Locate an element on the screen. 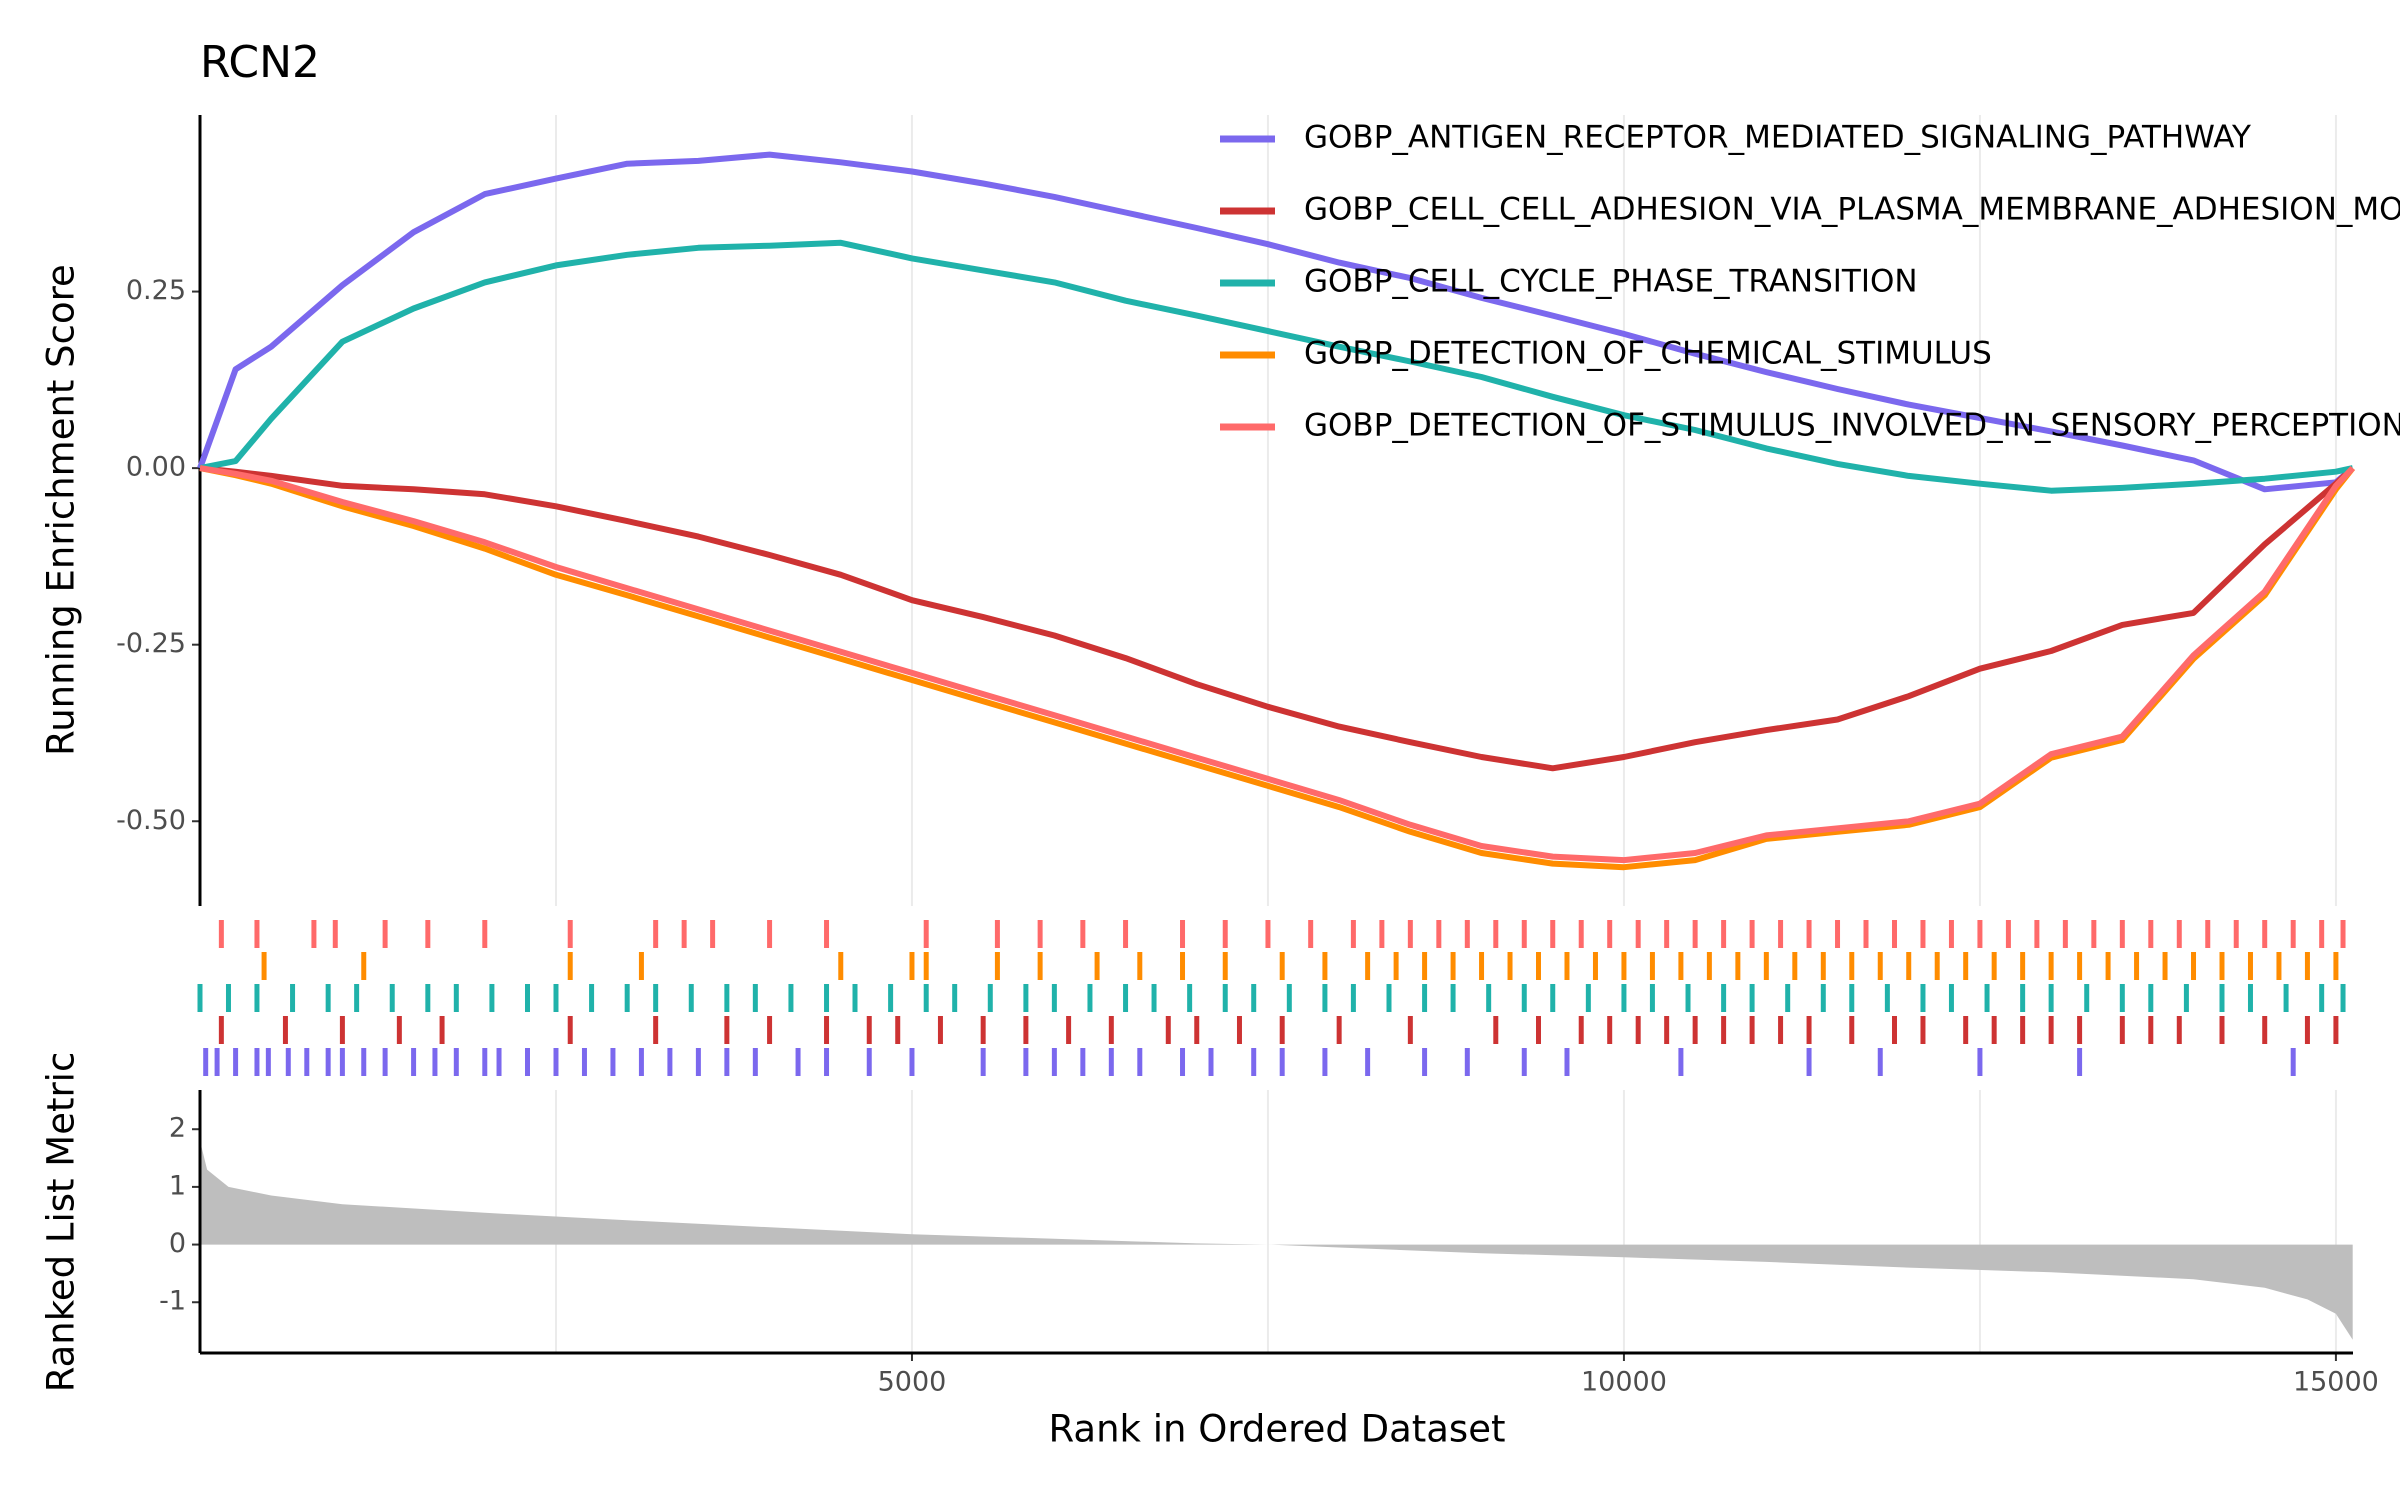 The image size is (2400, 1500). y-tick-label: 0.00 is located at coordinates (156, 467).